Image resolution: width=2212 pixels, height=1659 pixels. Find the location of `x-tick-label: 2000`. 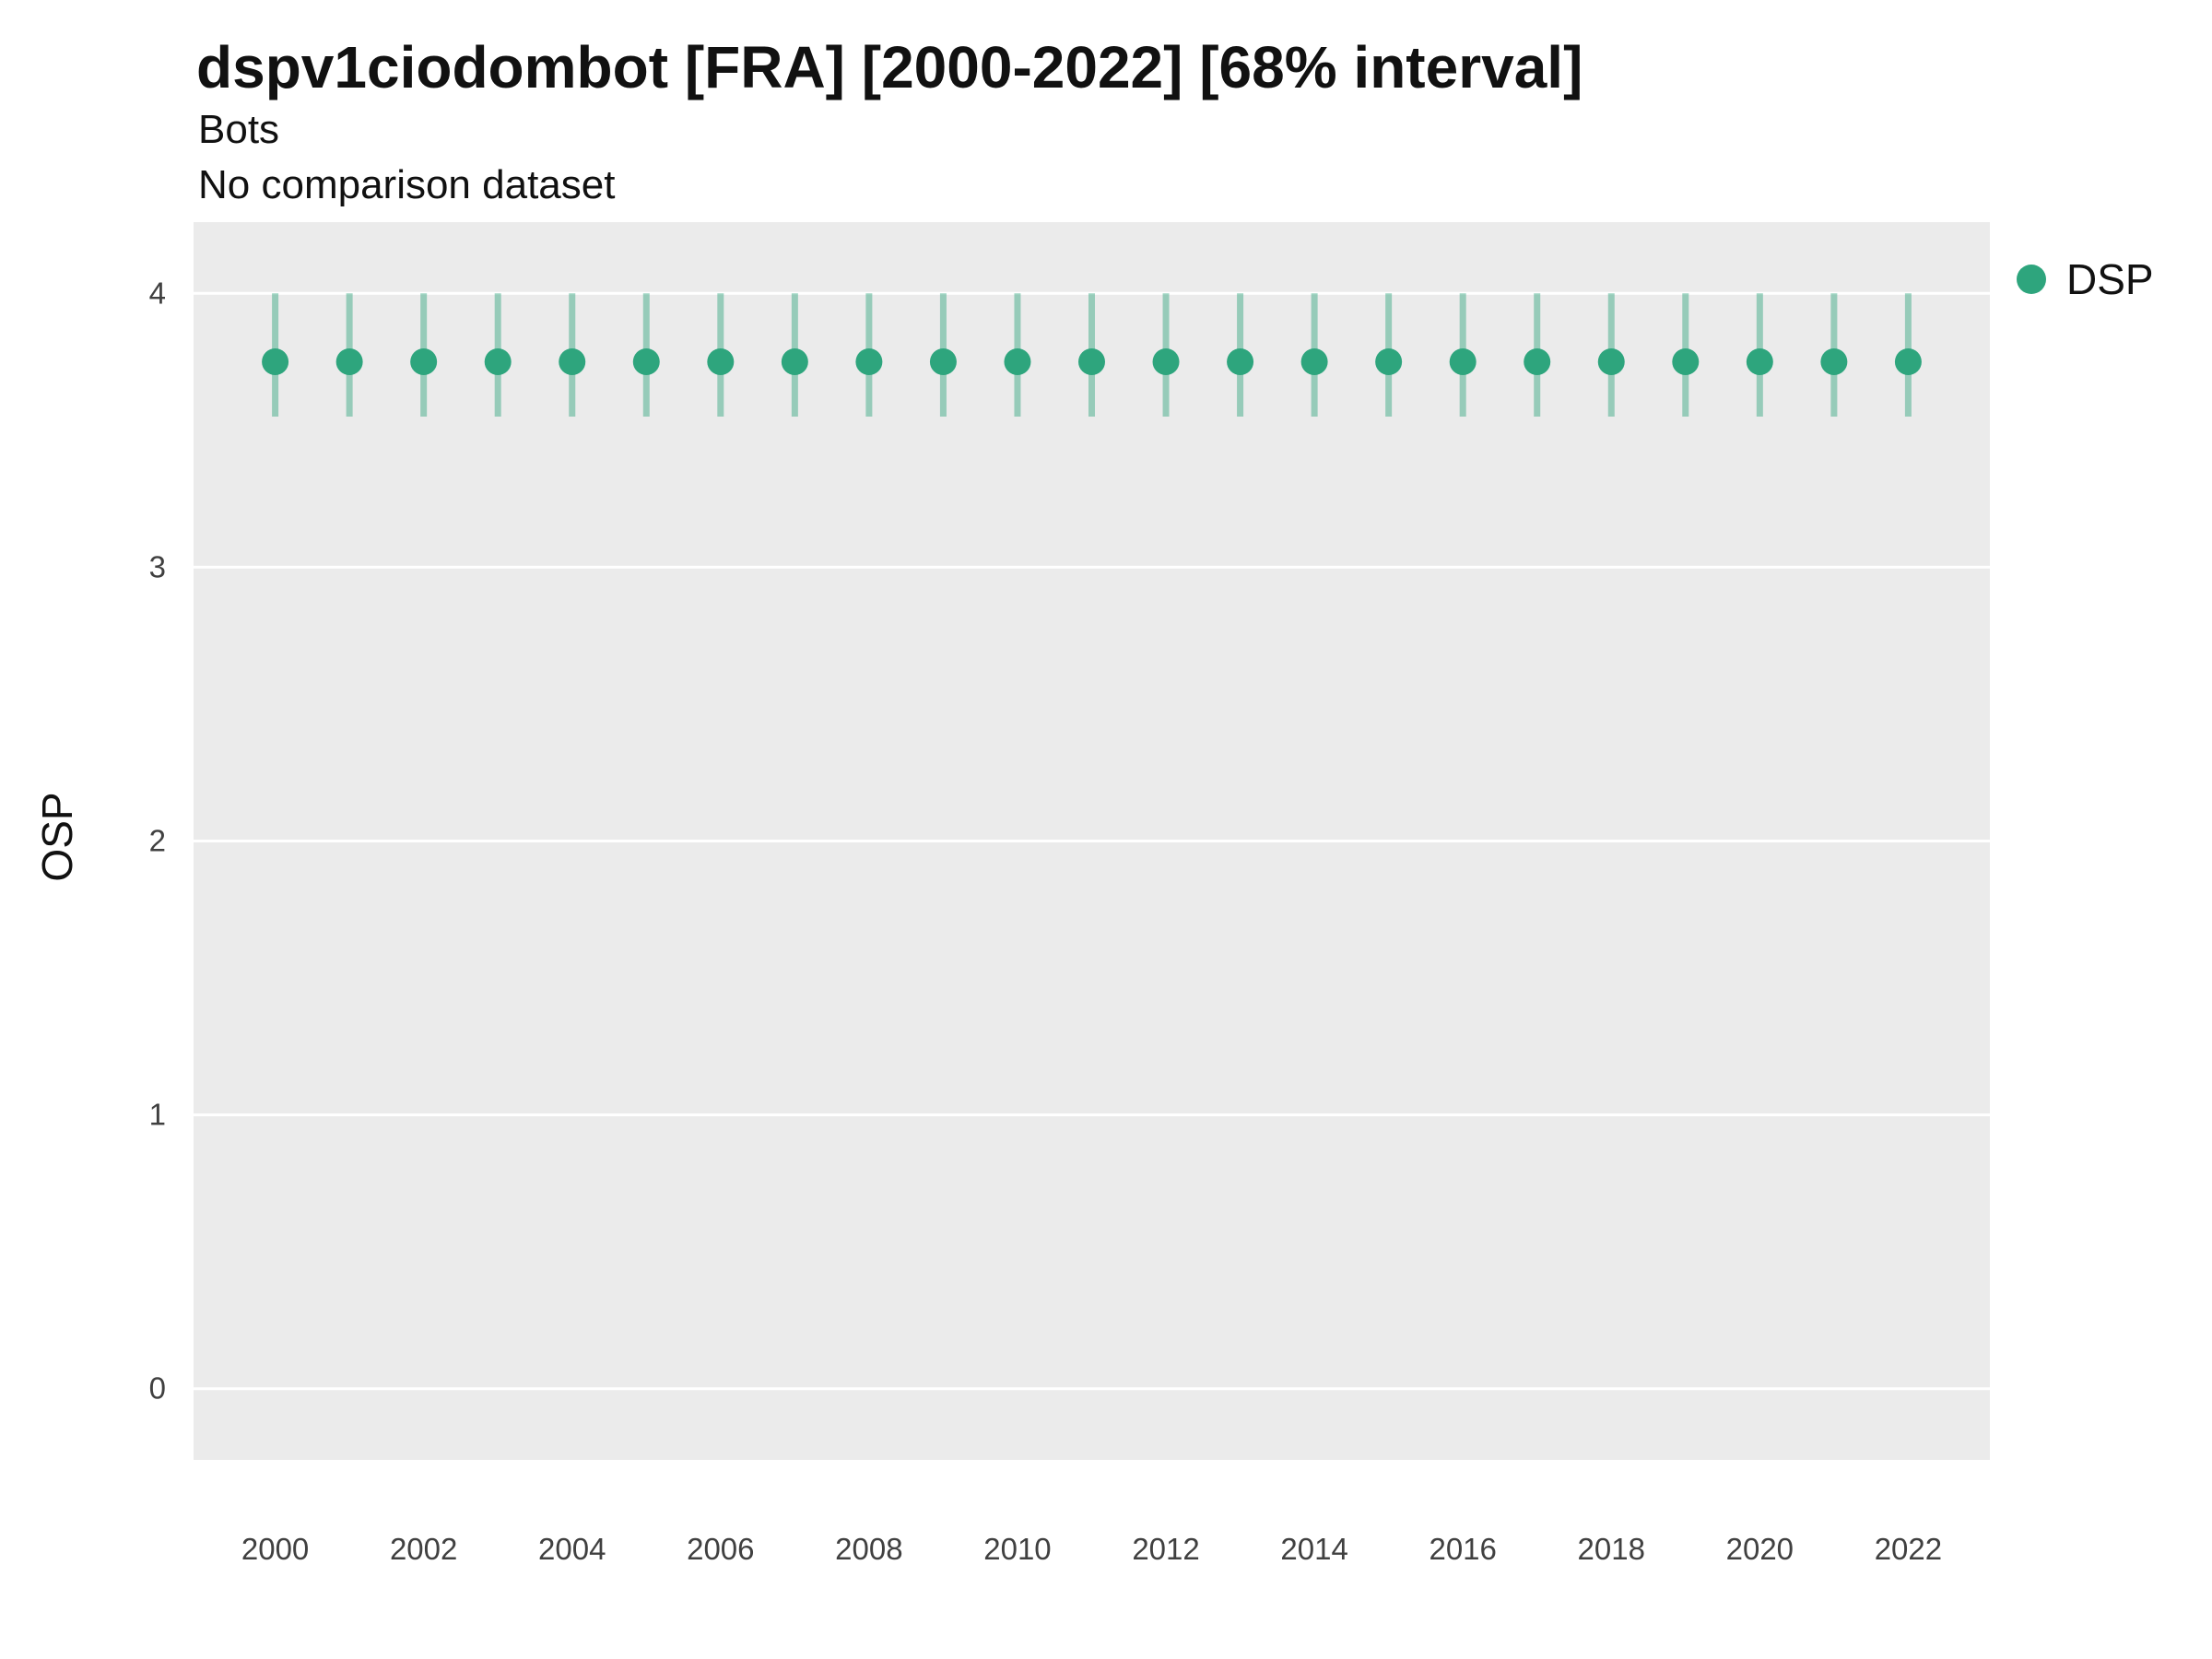

x-tick-label: 2000 is located at coordinates (275, 1549).